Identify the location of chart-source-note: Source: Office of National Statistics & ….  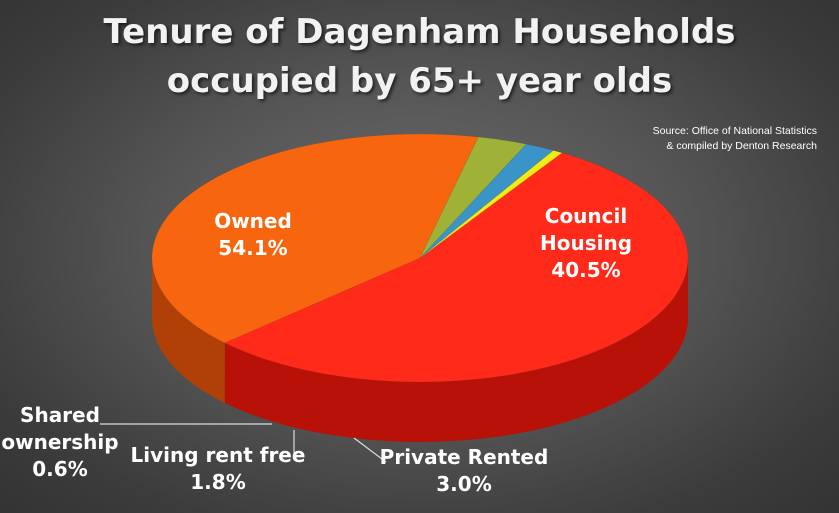
(735, 139).